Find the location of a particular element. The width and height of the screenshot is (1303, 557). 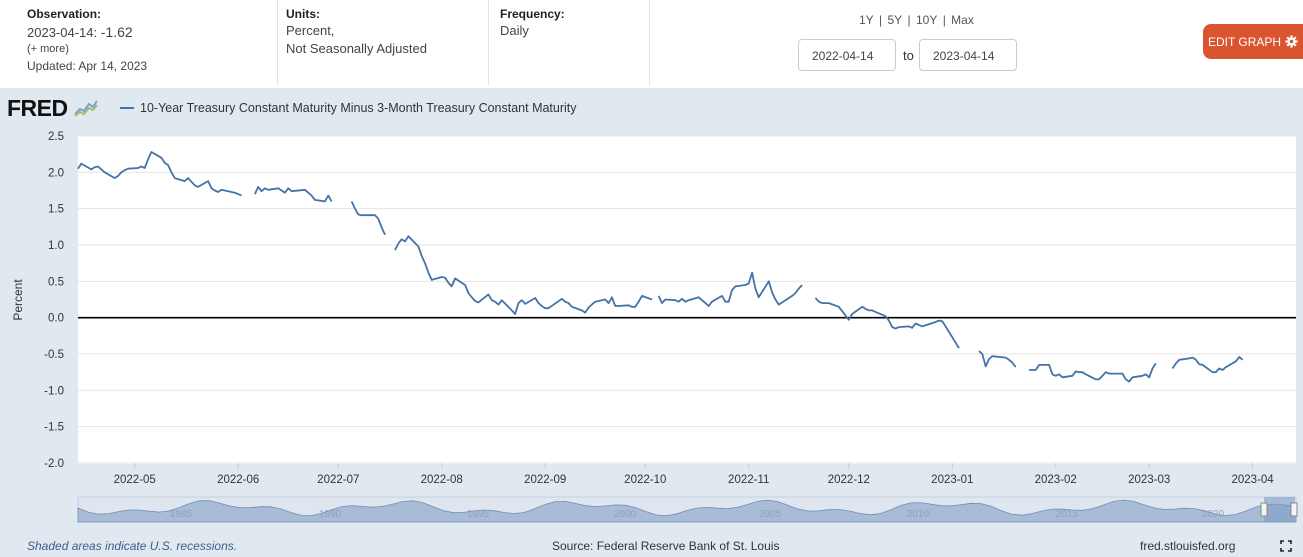

frequency-panel: Frequency: Daily is located at coordinates (569, 43).